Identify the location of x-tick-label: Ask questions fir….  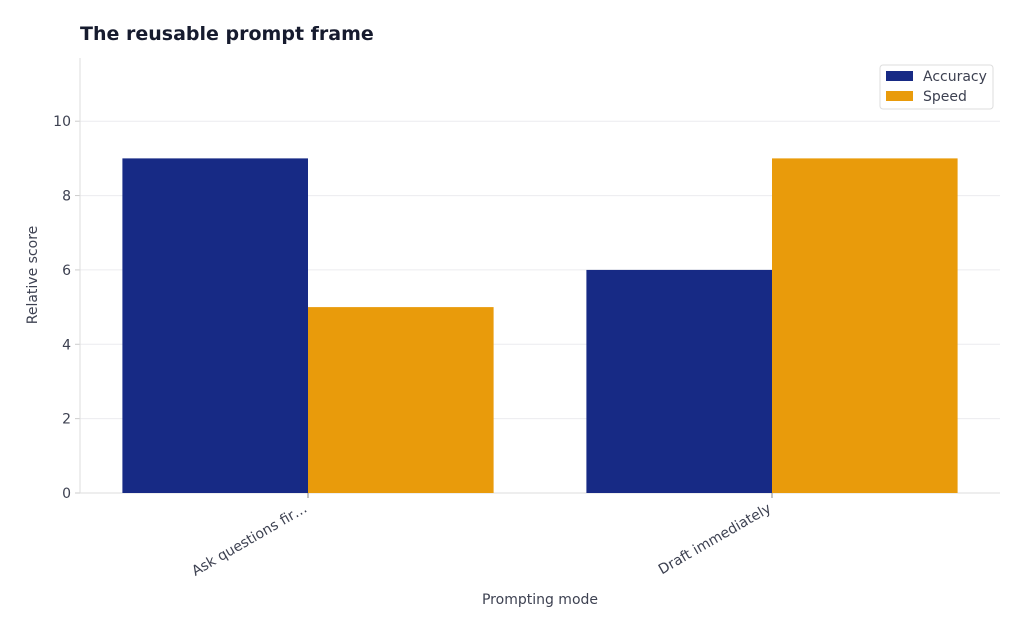
(249, 540).